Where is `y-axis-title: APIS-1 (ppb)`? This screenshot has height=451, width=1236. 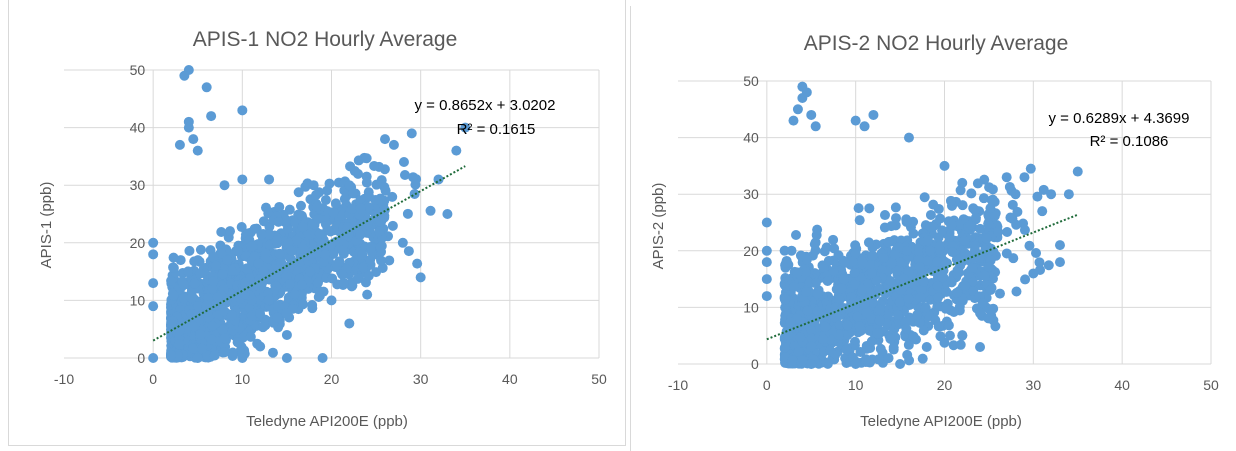
y-axis-title: APIS-1 (ppb) is located at coordinates (46, 225).